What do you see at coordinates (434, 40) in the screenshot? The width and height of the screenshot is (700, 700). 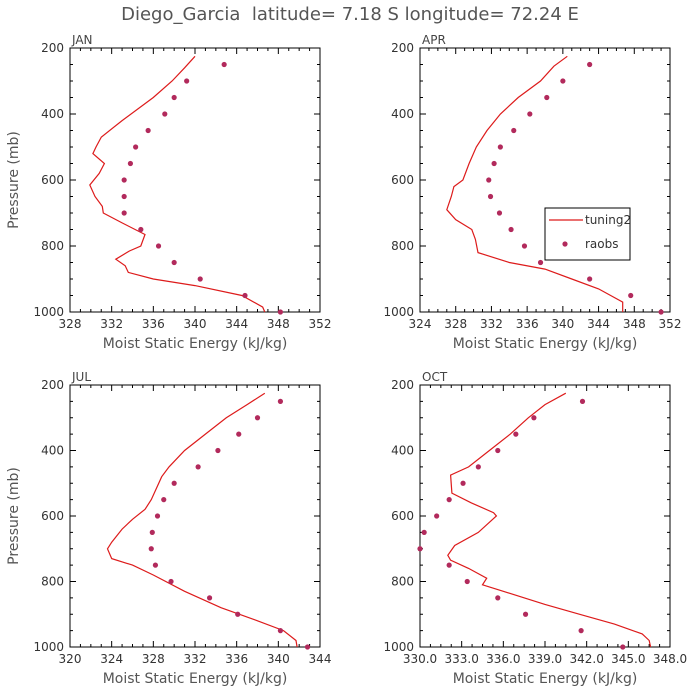 I see `panel-title: APR` at bounding box center [434, 40].